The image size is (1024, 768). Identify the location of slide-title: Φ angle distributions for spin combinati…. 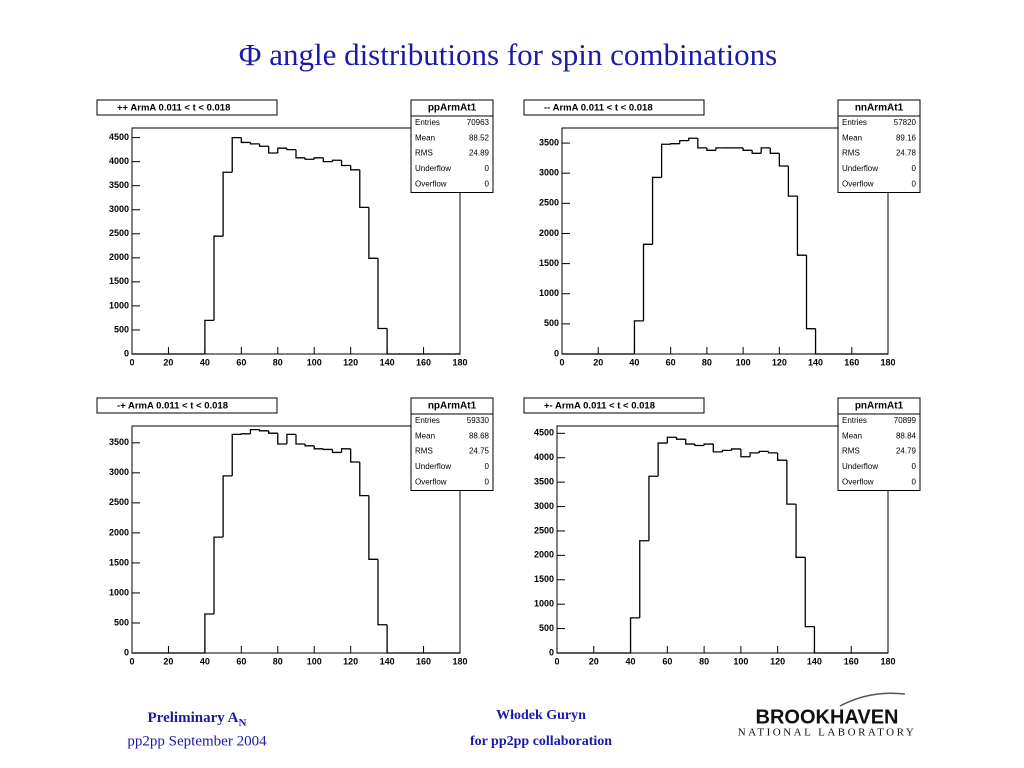
(508, 54).